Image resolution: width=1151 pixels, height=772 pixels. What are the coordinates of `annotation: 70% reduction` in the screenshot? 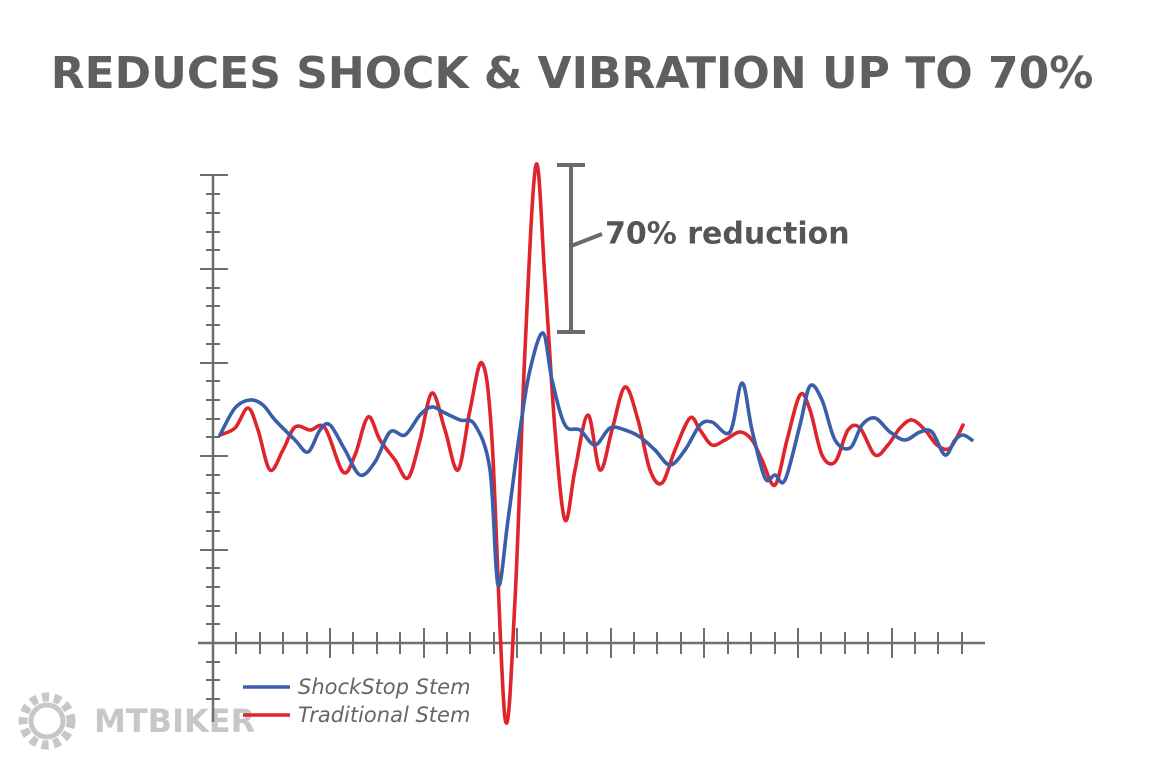 It's located at (727, 234).